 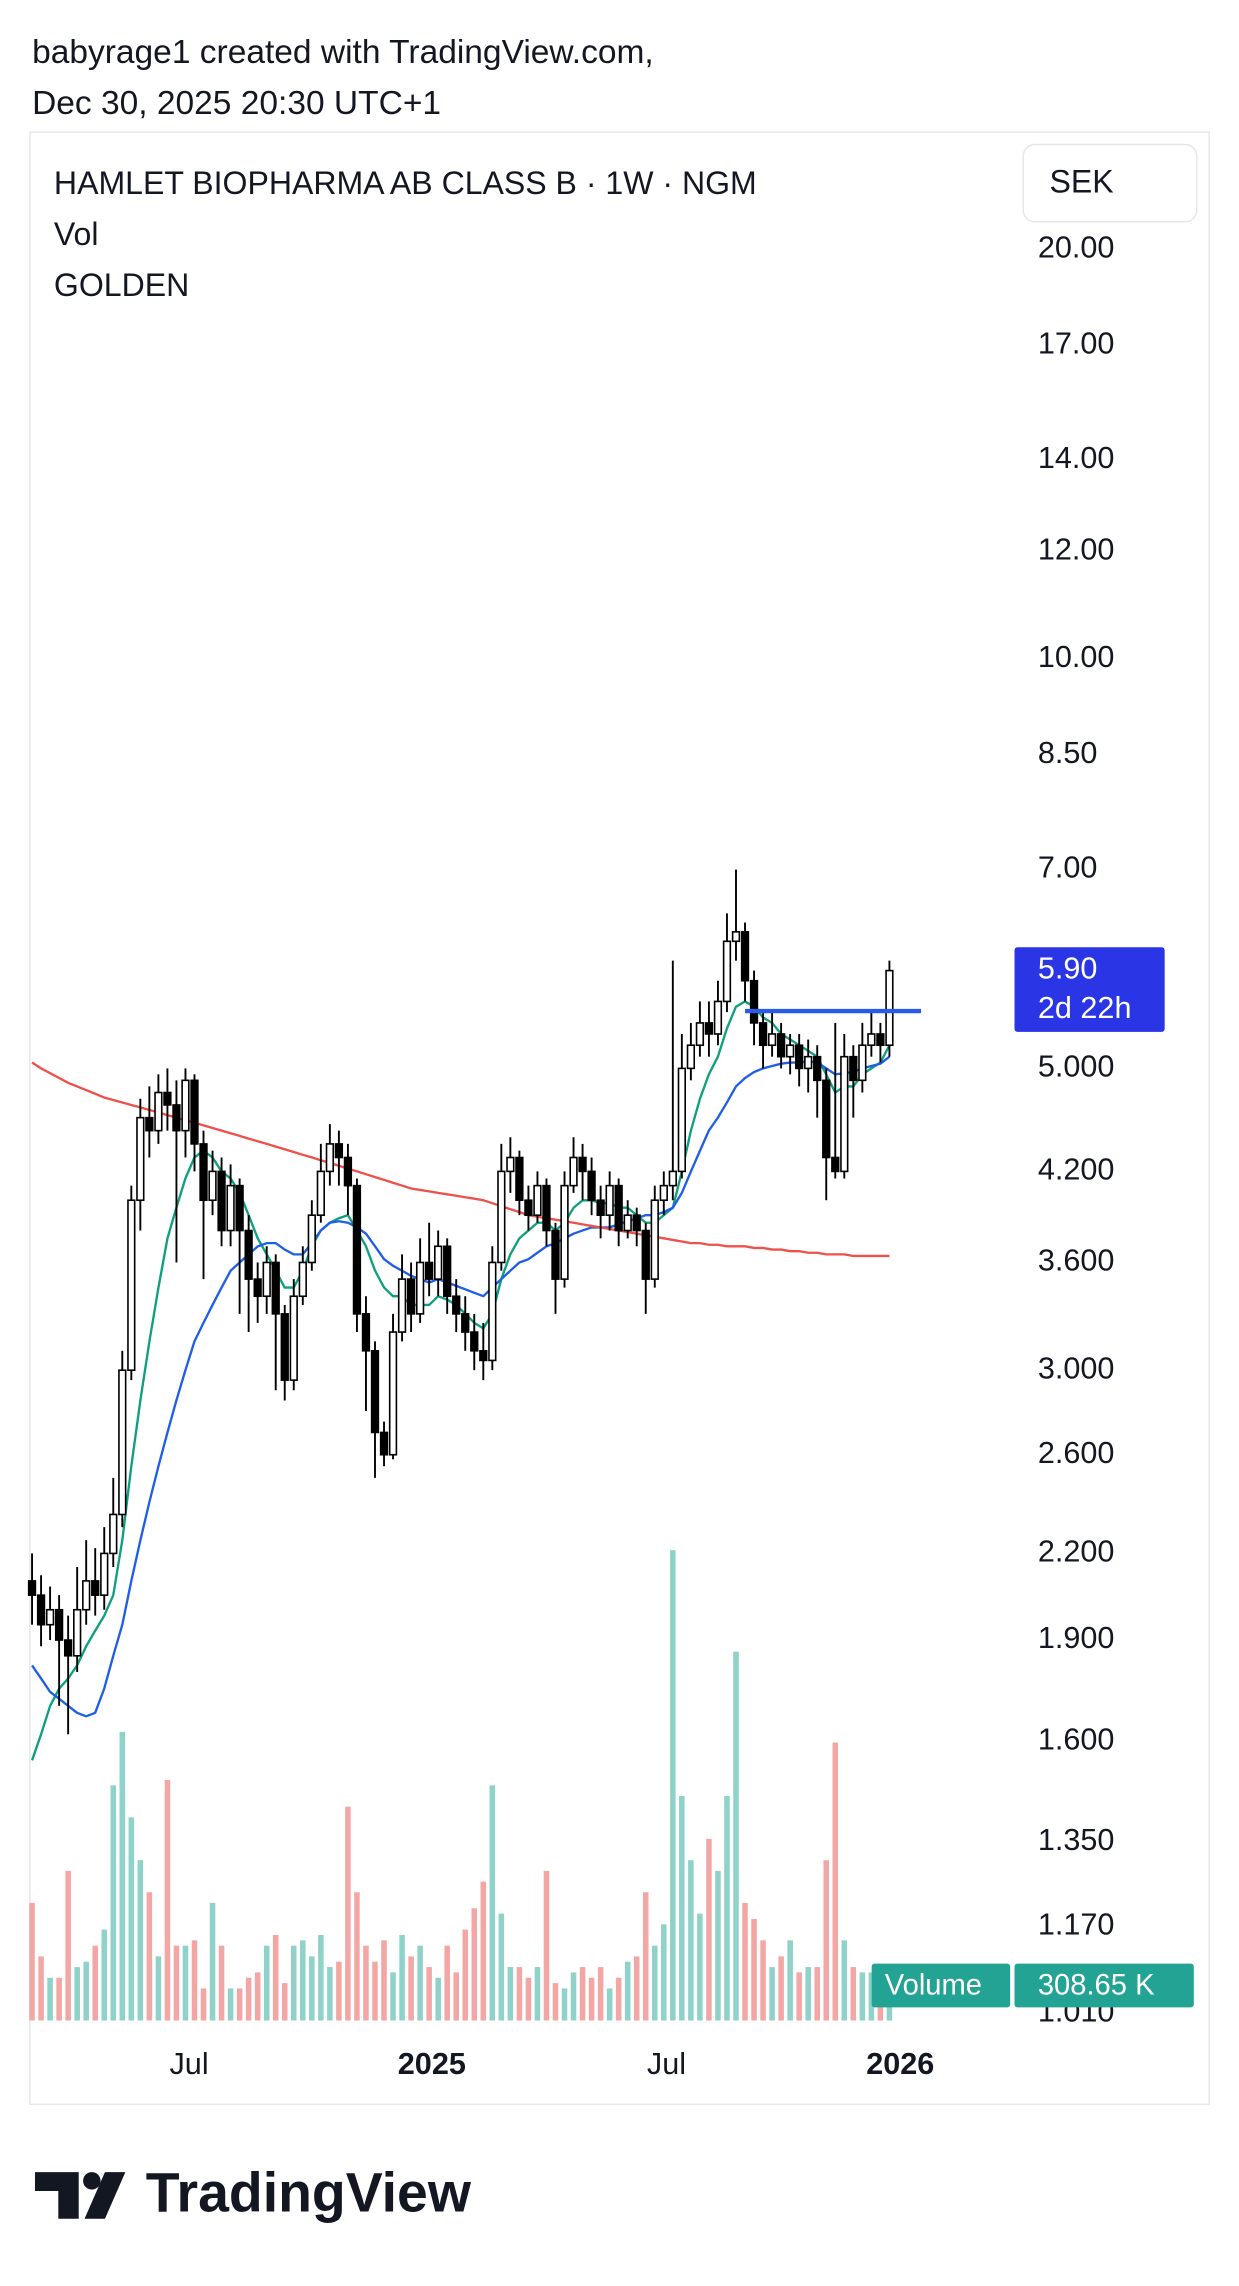 What do you see at coordinates (1076, 1453) in the screenshot?
I see `y-tick-label: 2.600` at bounding box center [1076, 1453].